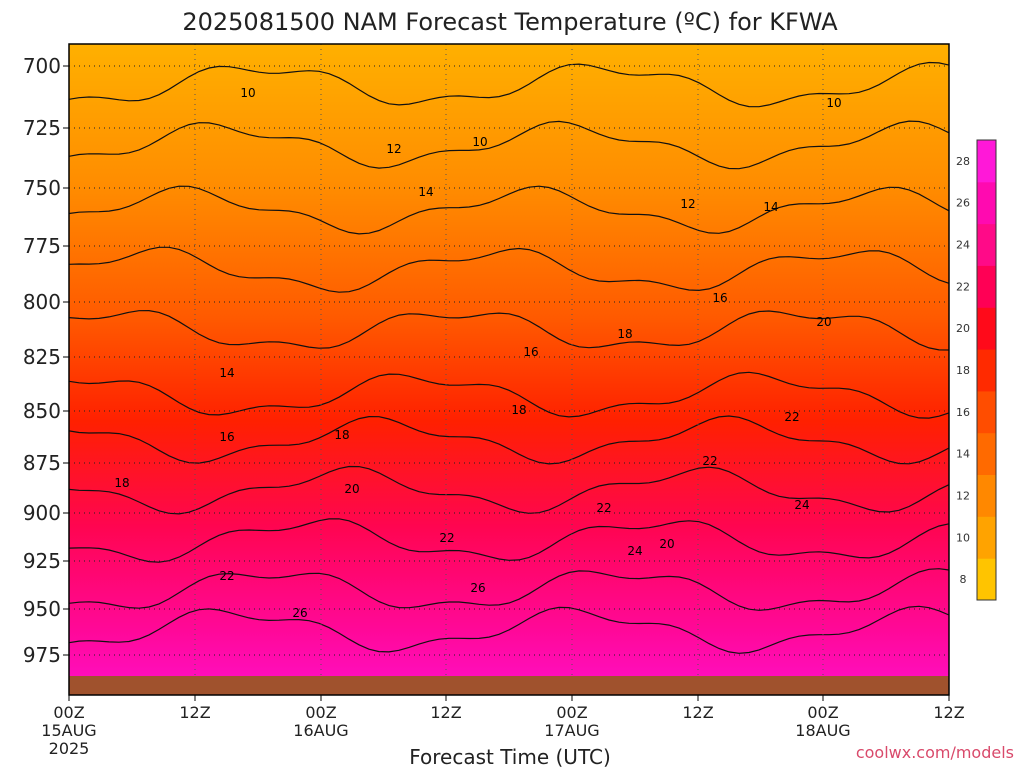 The height and width of the screenshot is (768, 1024). What do you see at coordinates (42, 188) in the screenshot?
I see `y-tick-label: 750` at bounding box center [42, 188].